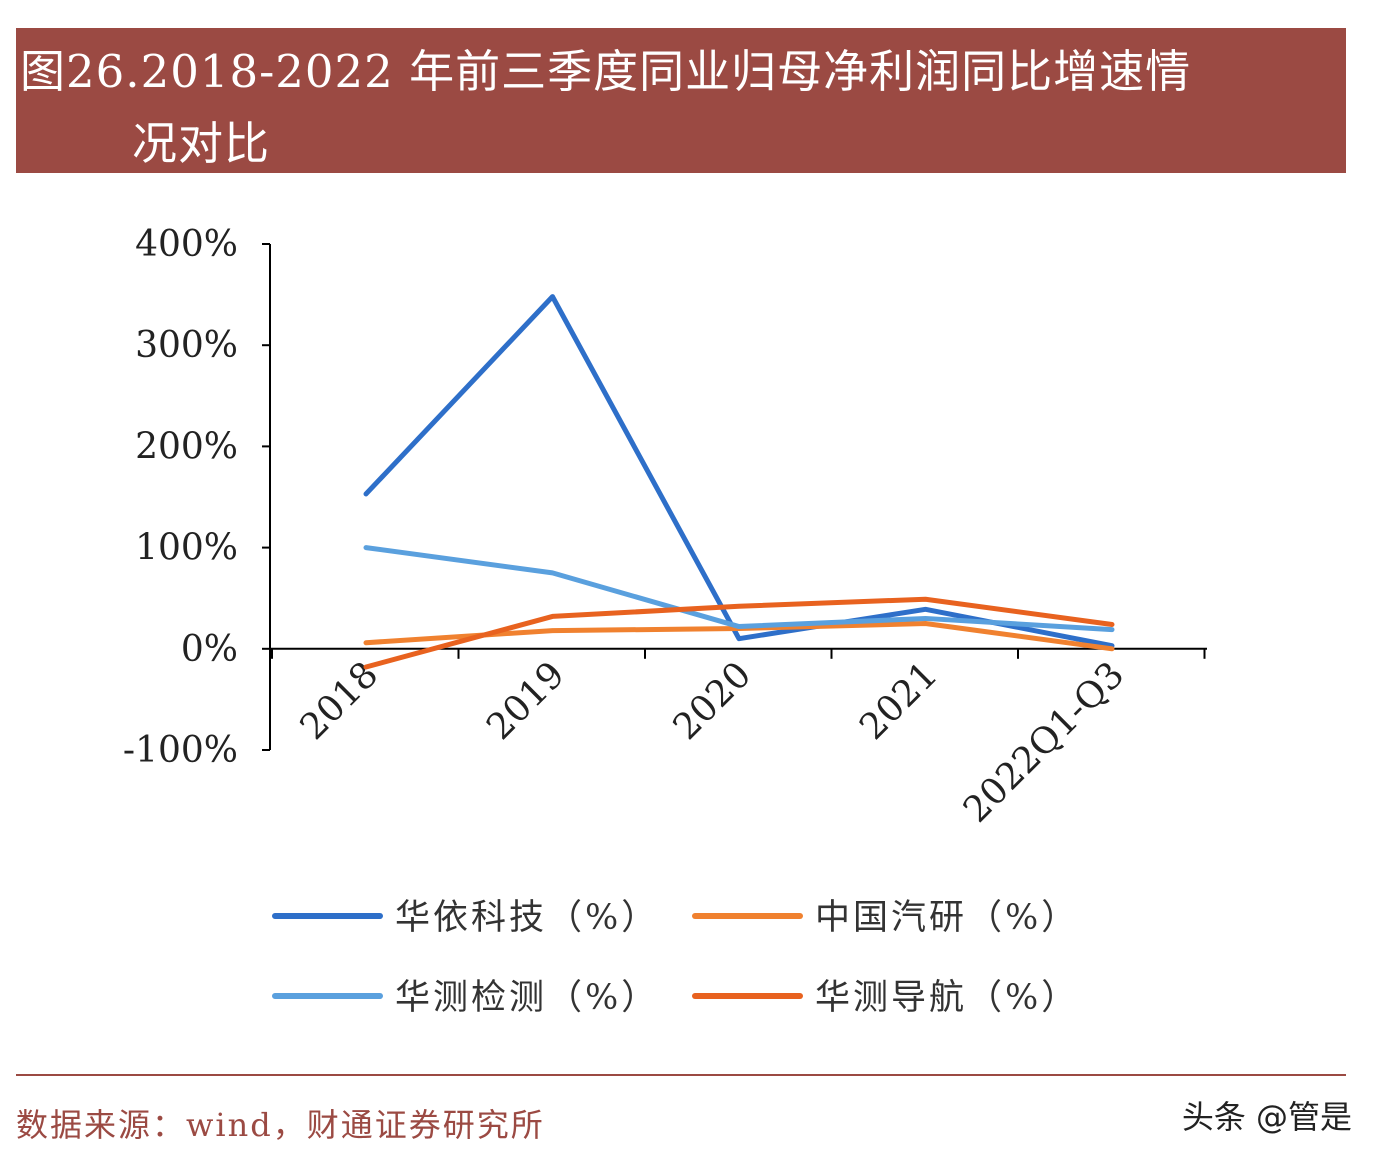 This screenshot has width=1384, height=1162. I want to click on legend-label-2: 中国汽研（%）, so click(947, 918).